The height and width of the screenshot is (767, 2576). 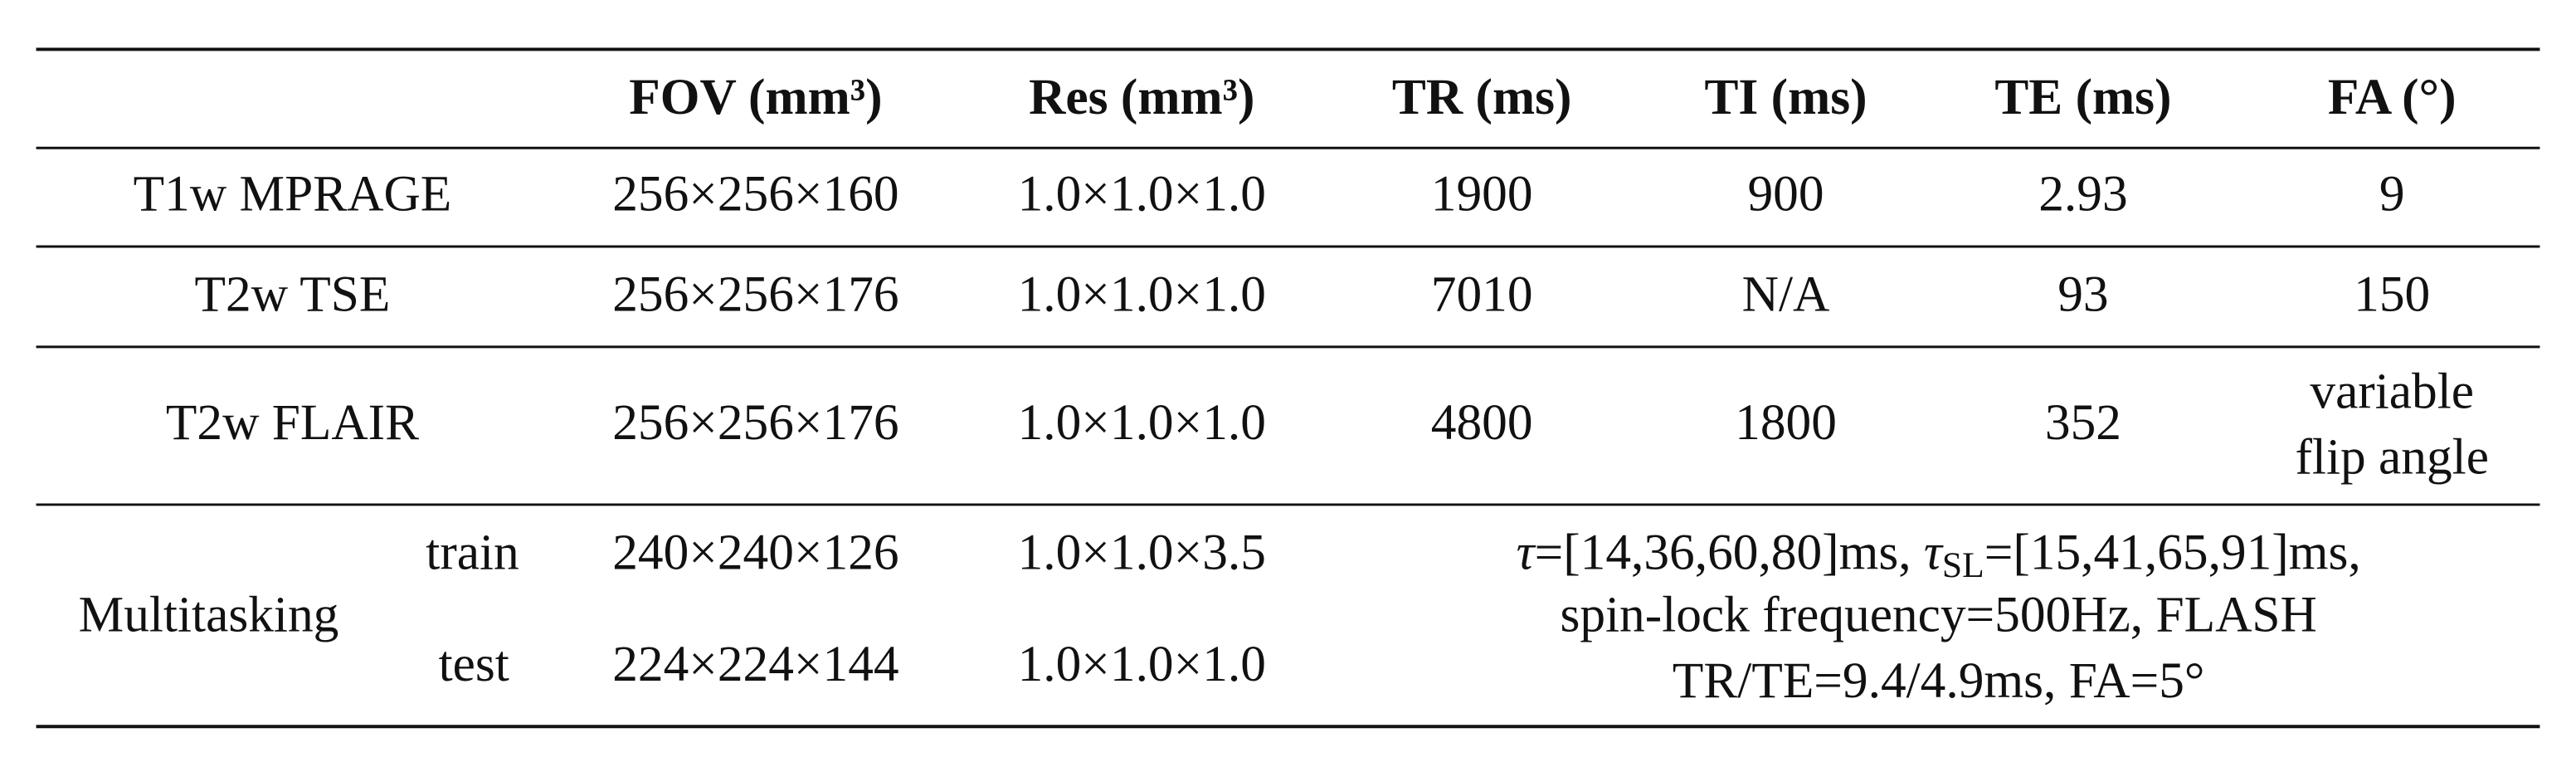 I want to click on text: =[14,36,60,80]ms,, so click(x=1729, y=552).